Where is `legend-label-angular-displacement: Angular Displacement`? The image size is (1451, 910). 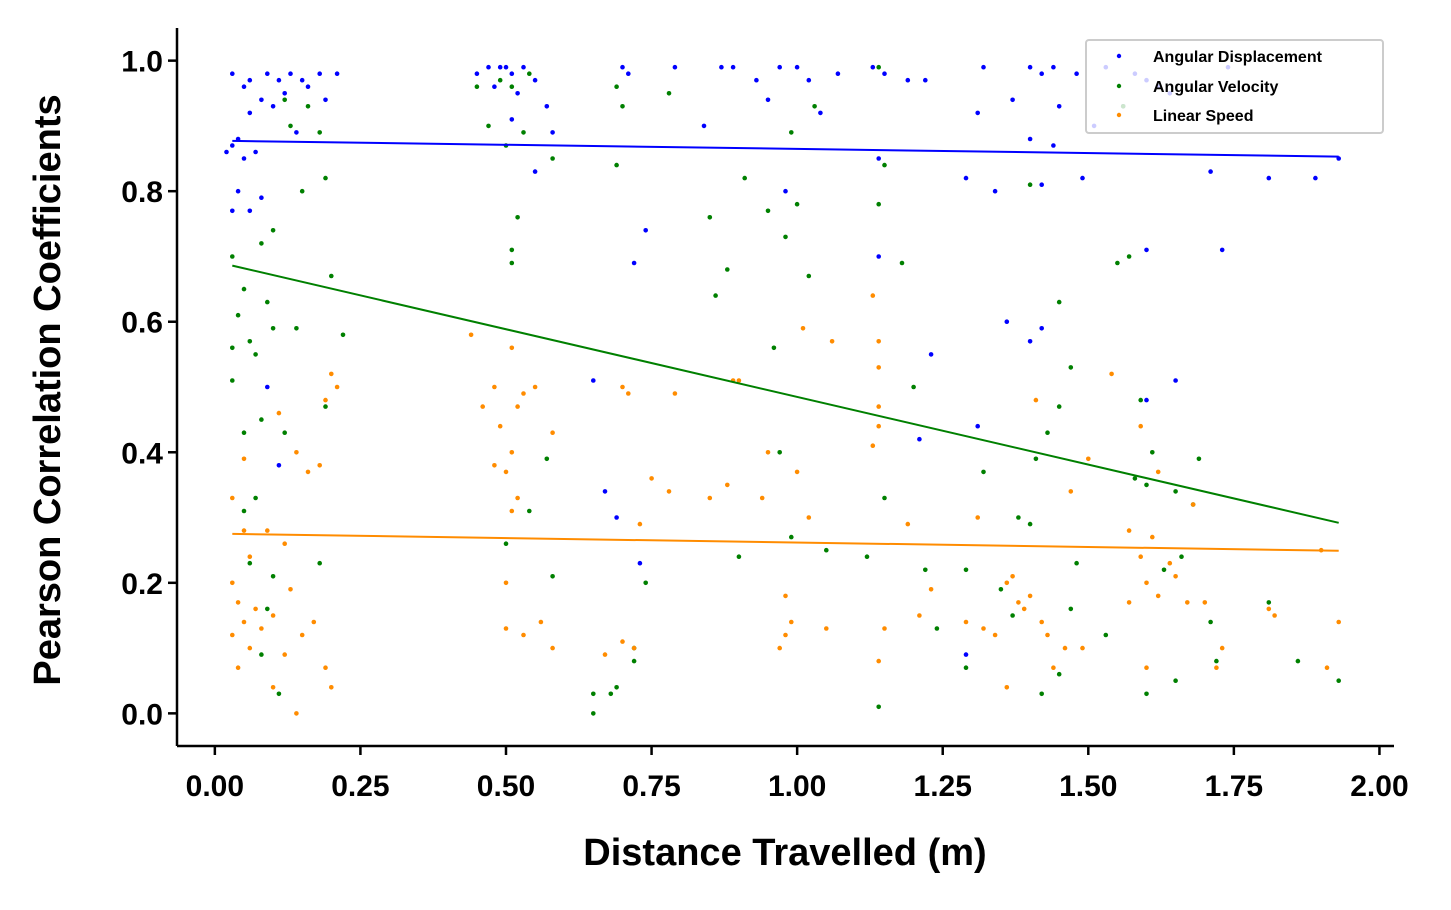 legend-label-angular-displacement: Angular Displacement is located at coordinates (1238, 57).